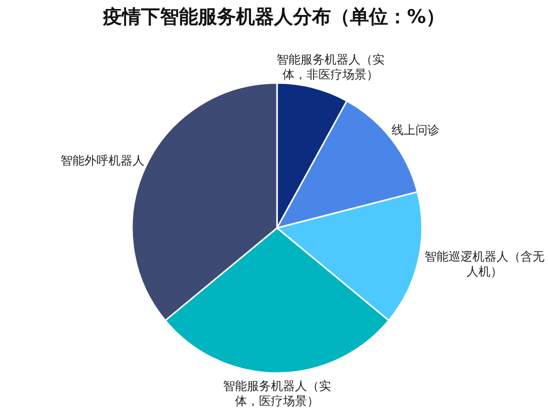 This screenshot has height=414, width=548. Describe the element at coordinates (274, 17) in the screenshot. I see `chart-title: 疫情下智能服务机器人分布（单位：%）` at that location.